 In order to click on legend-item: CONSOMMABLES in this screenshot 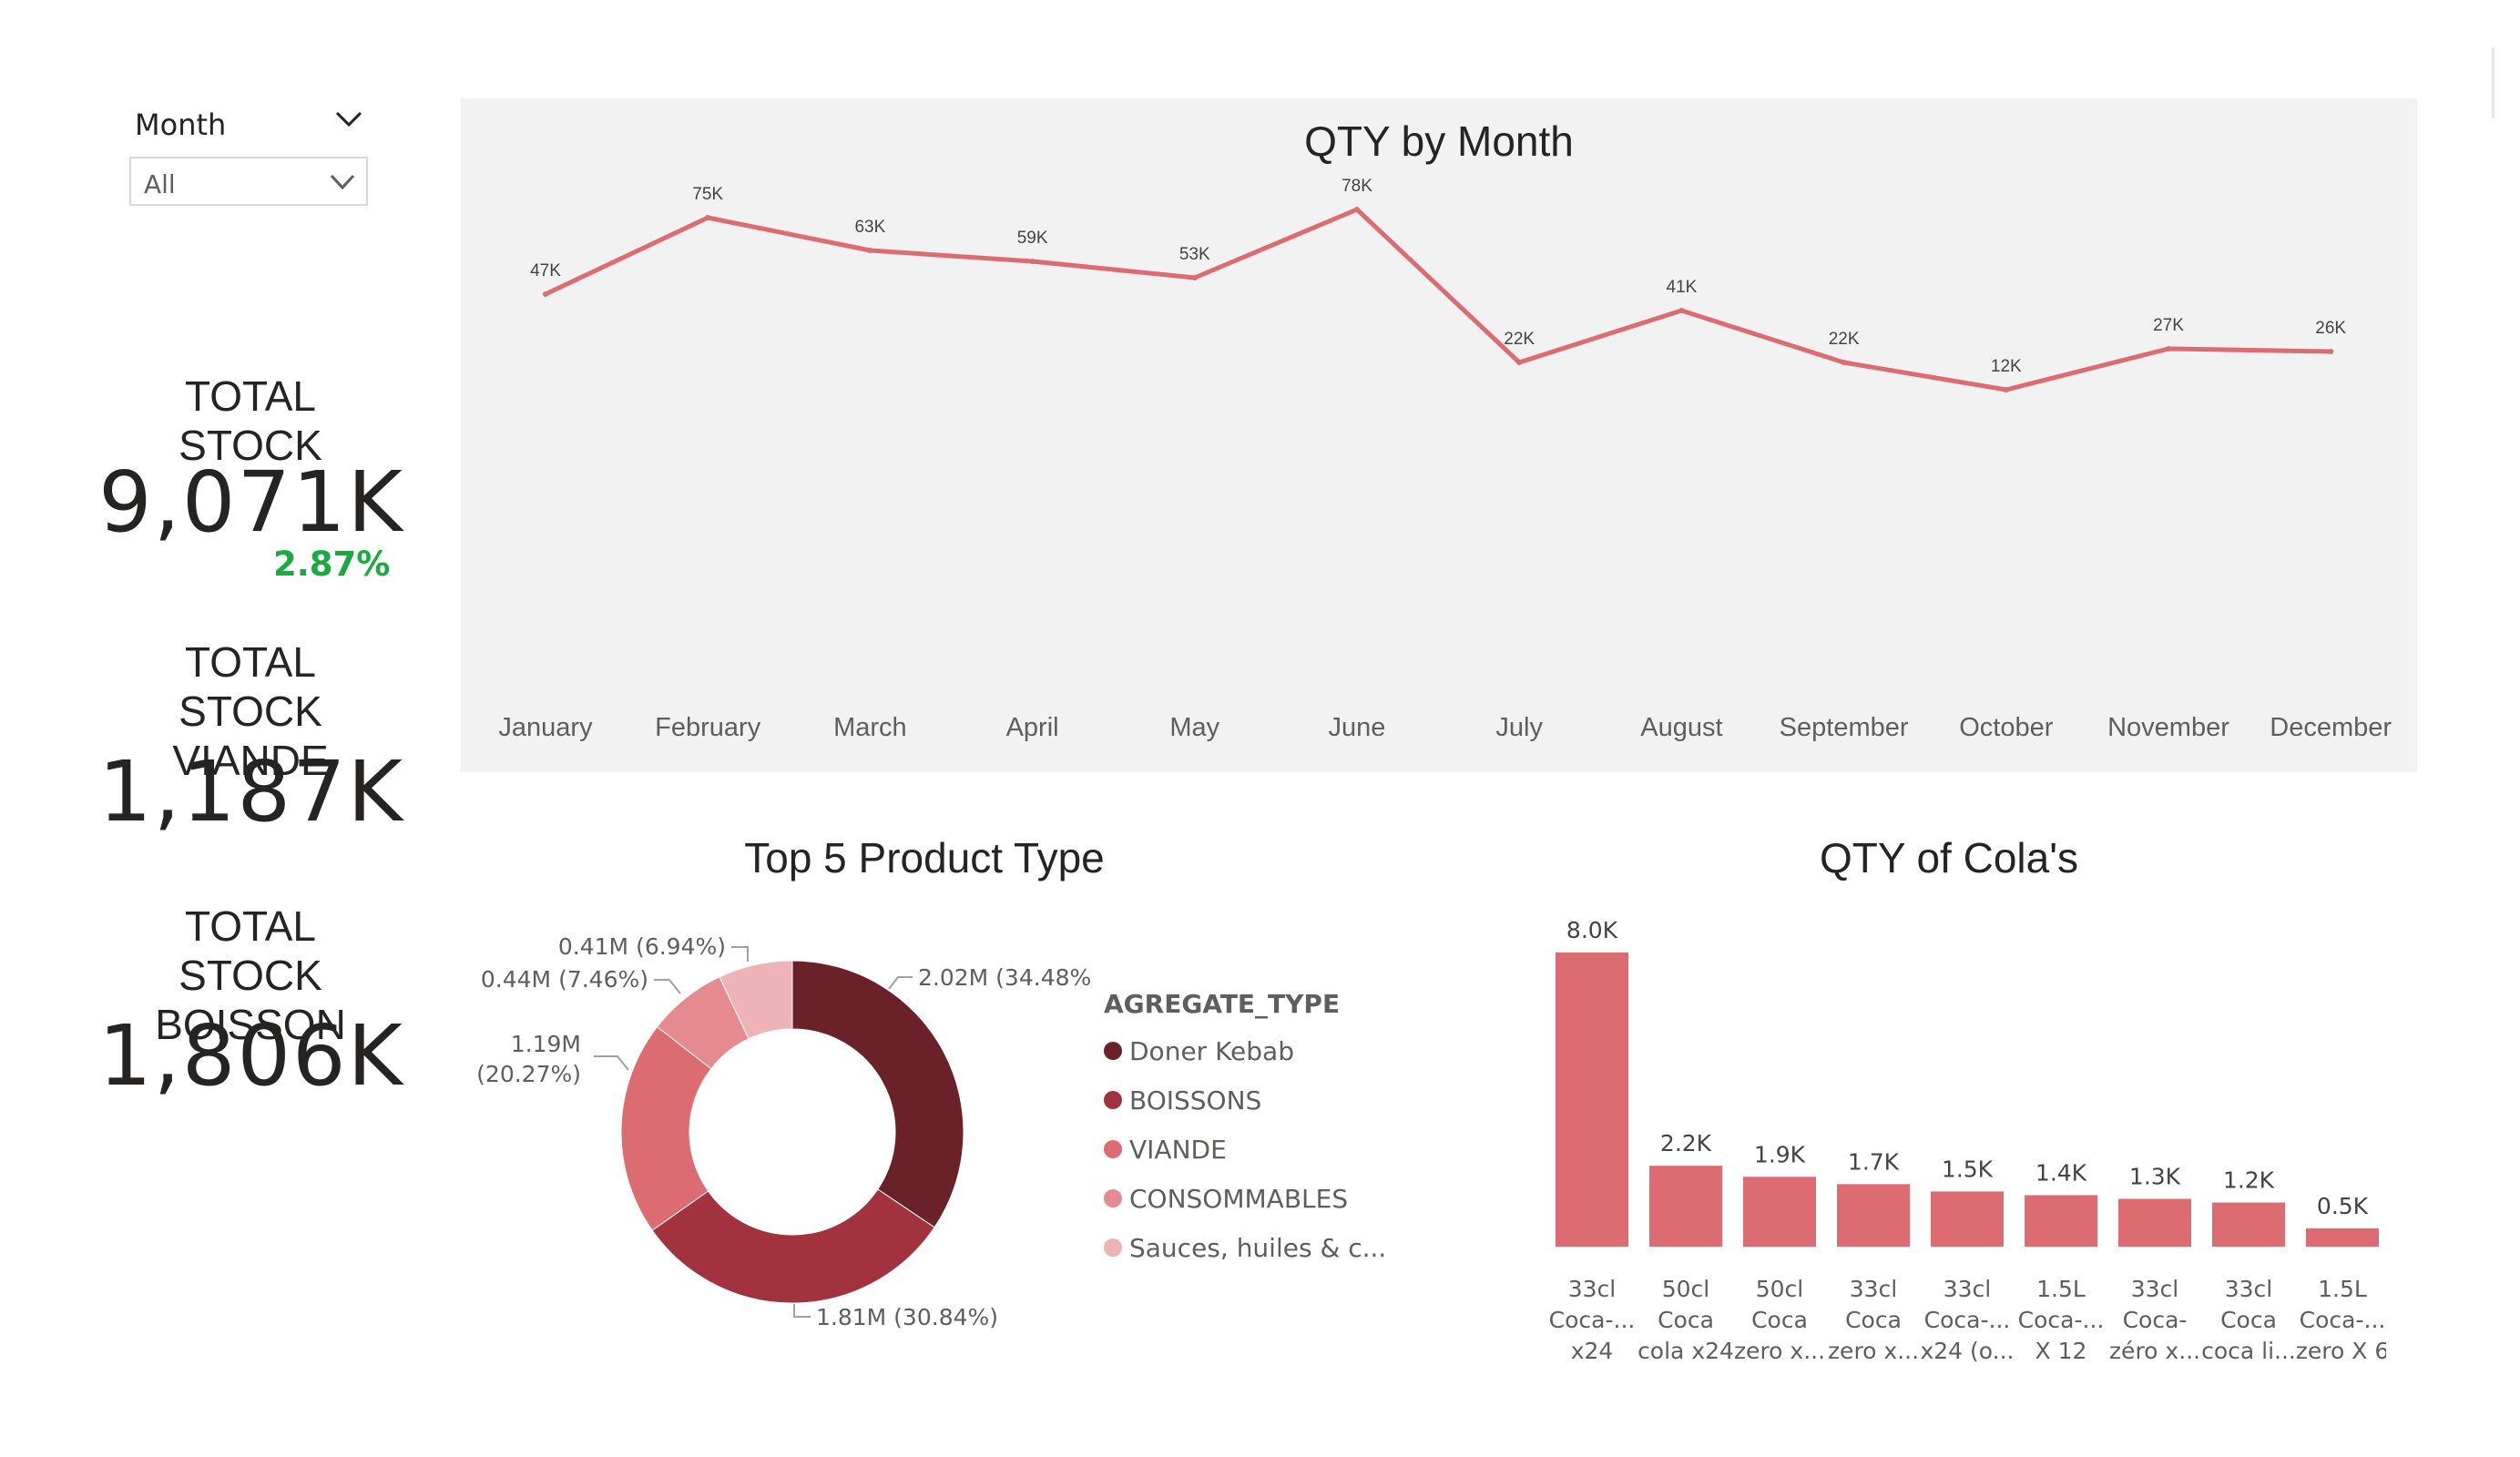, I will do `click(1226, 1199)`.